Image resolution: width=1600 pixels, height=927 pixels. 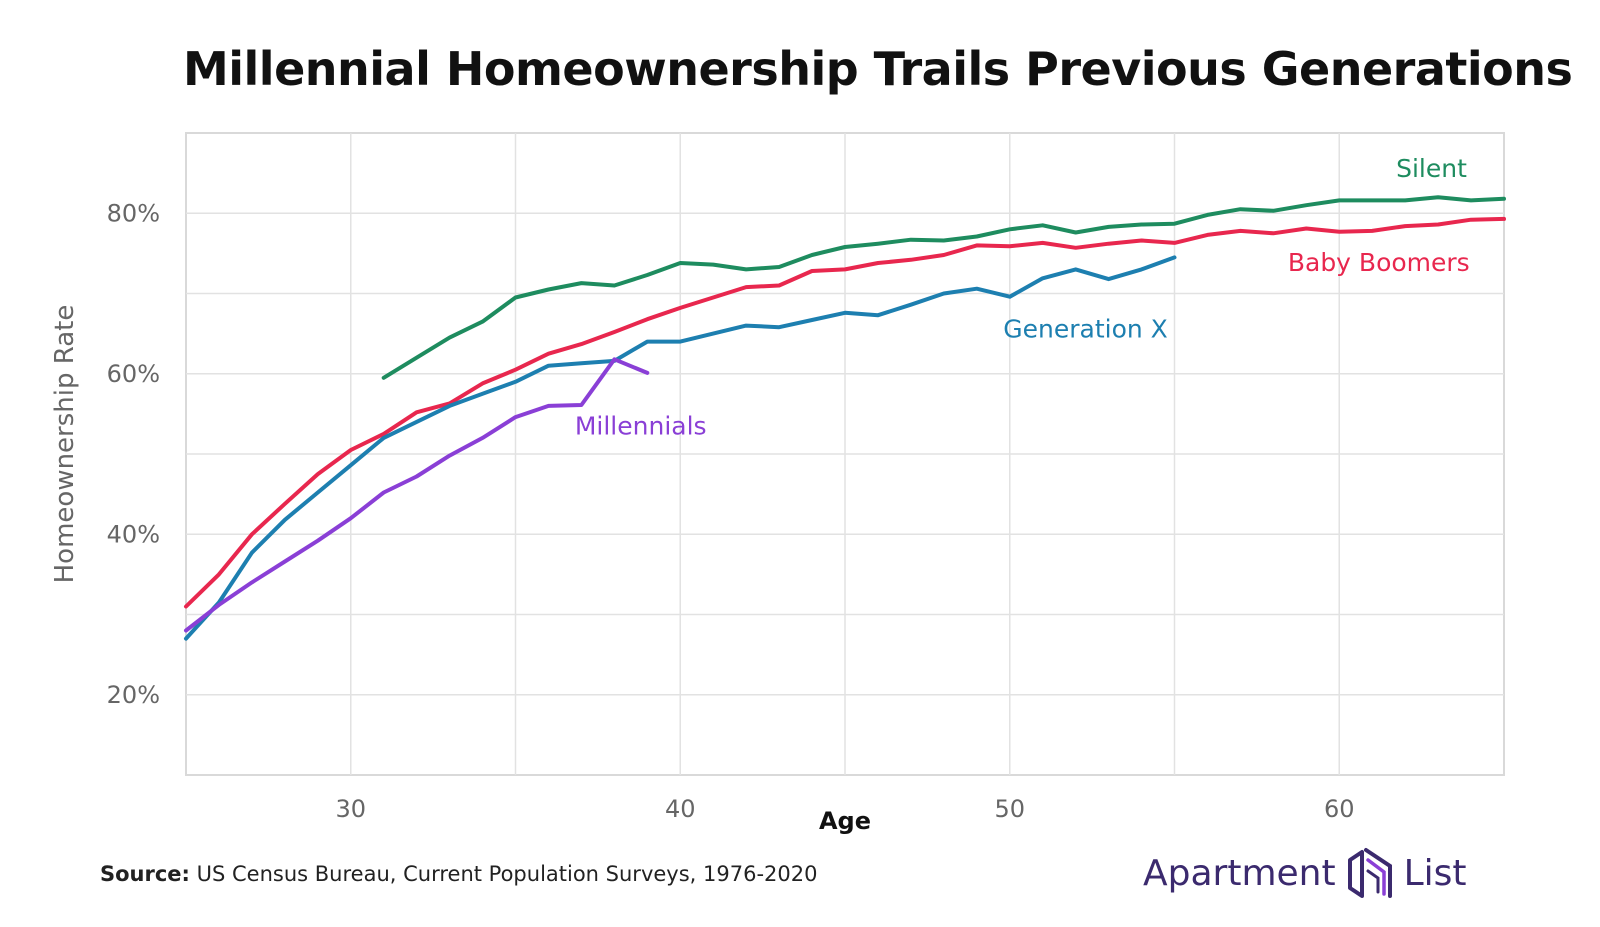 I want to click on y-axis-title: Homeownership Rate, so click(x=65, y=444).